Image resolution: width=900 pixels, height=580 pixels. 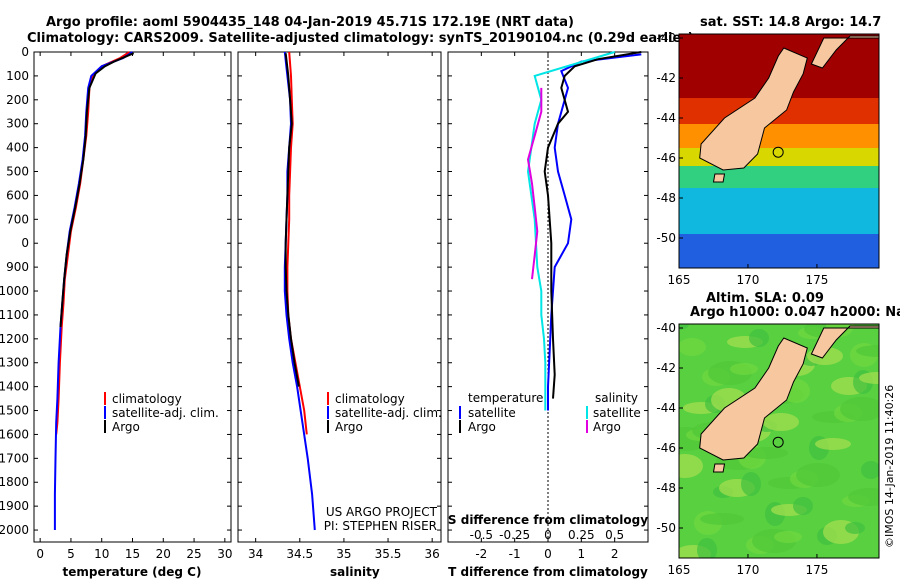 What do you see at coordinates (615, 554) in the screenshot?
I see `x-tick-label: 2` at bounding box center [615, 554].